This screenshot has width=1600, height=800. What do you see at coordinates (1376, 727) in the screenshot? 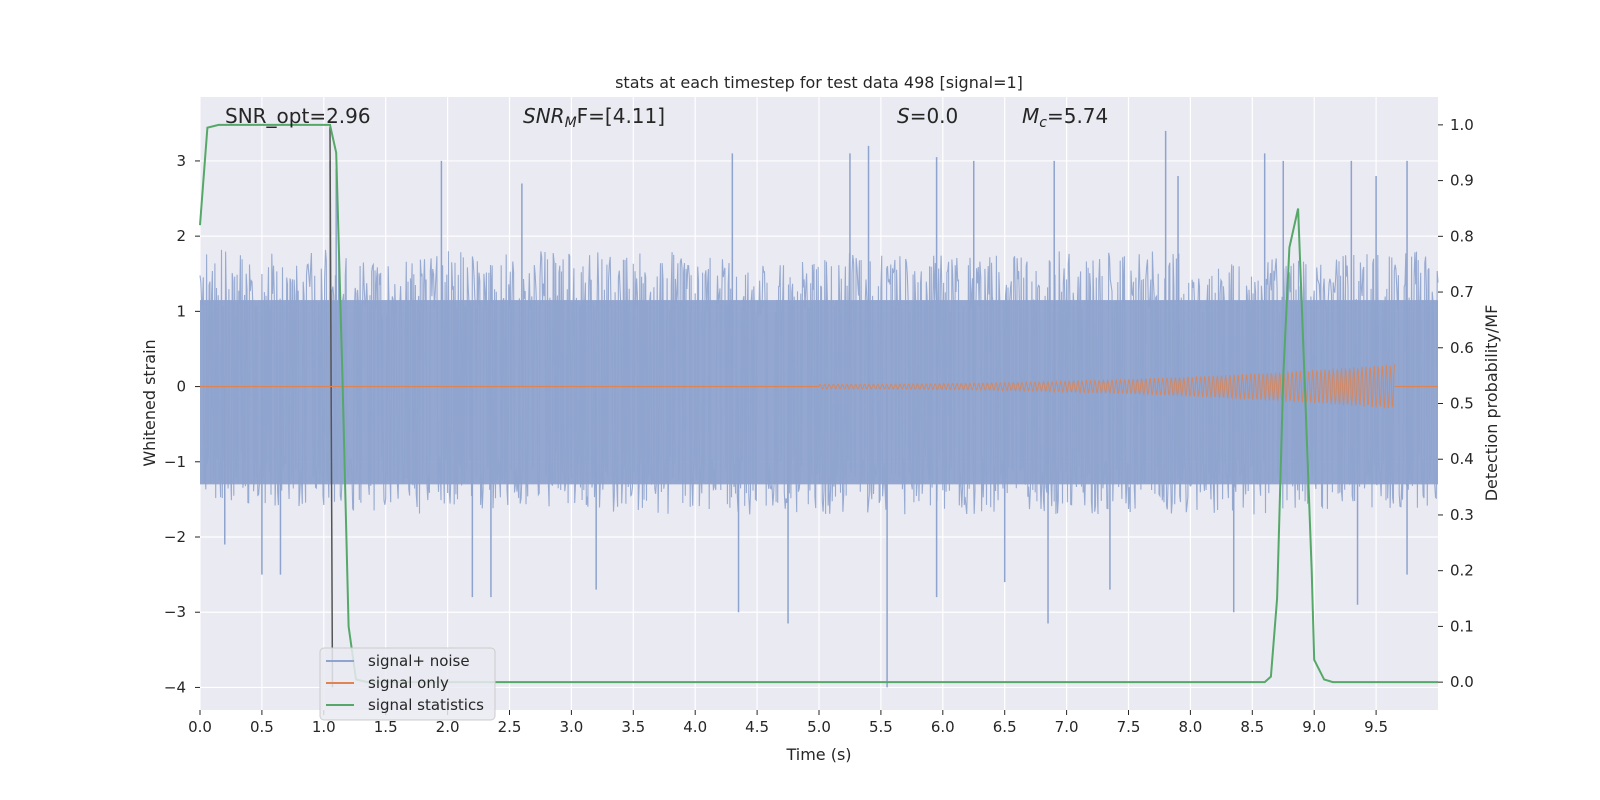
I see `x-tick-label: 9.5` at bounding box center [1376, 727].